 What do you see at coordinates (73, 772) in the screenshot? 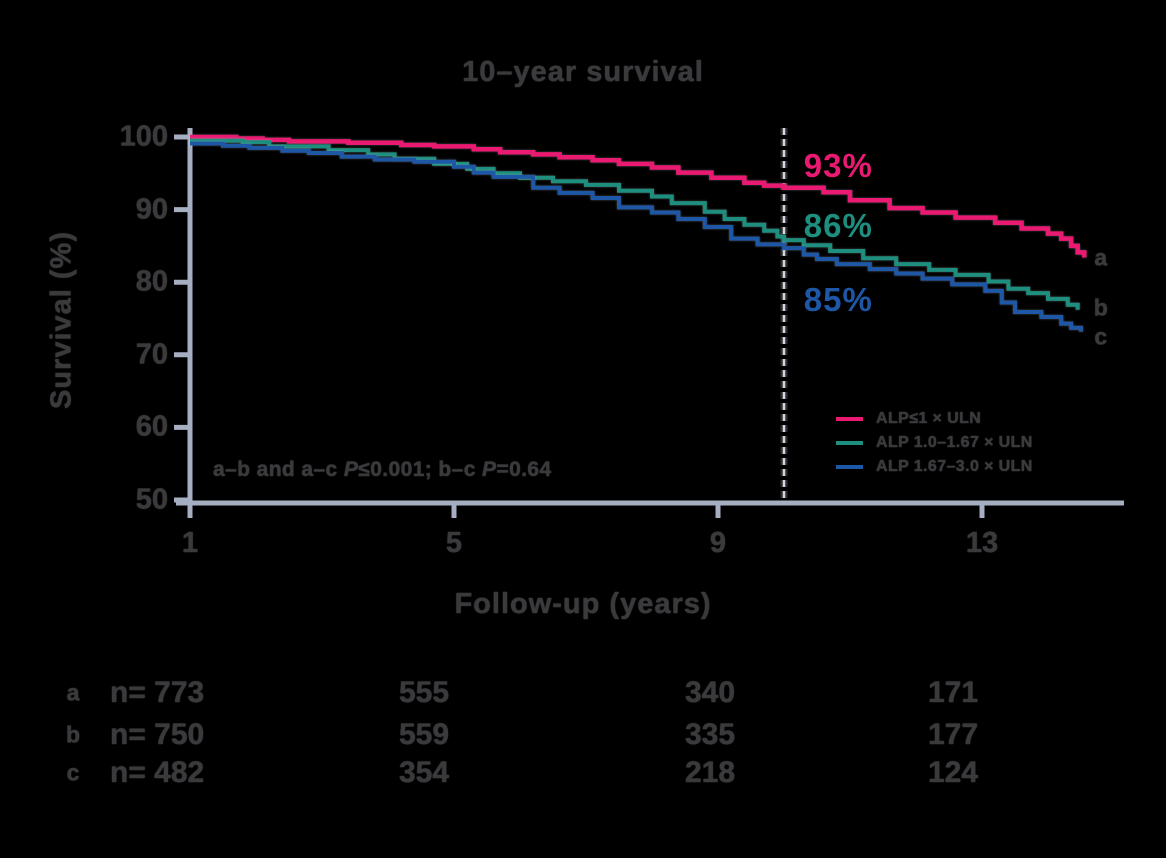
I see `risk-row-letter-c: c` at bounding box center [73, 772].